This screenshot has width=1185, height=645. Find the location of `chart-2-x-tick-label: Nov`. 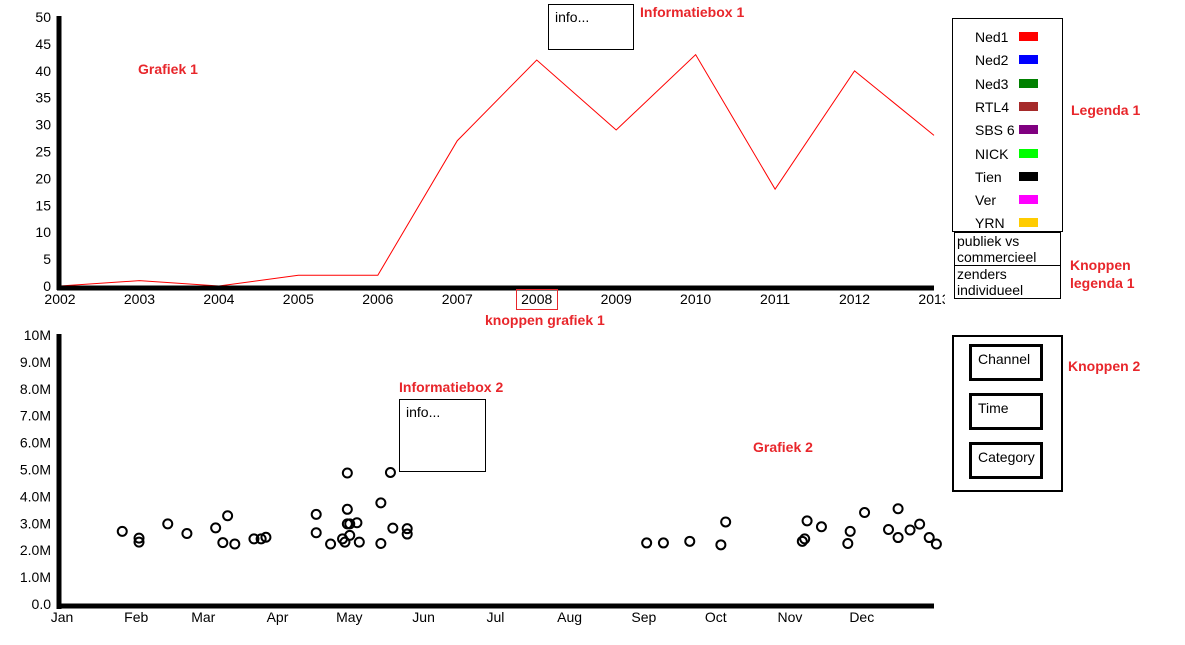

chart-2-x-tick-label: Nov is located at coordinates (789, 617).